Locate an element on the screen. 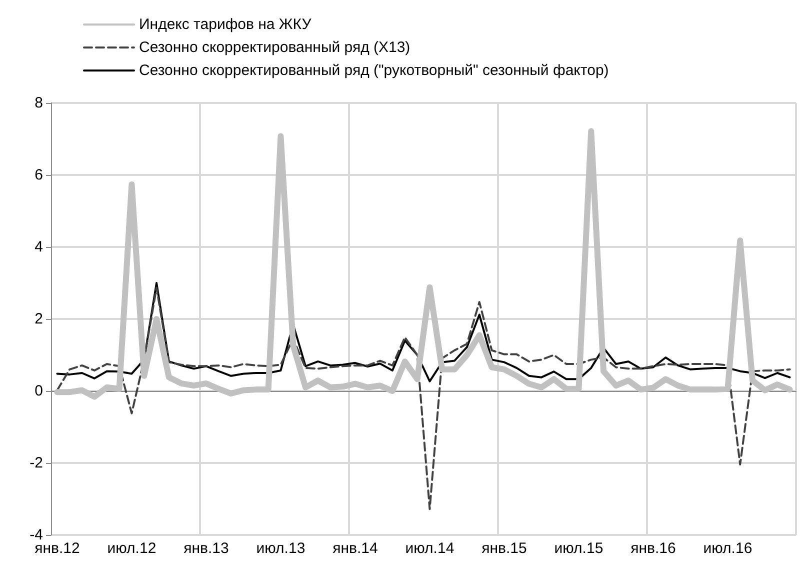 The width and height of the screenshot is (808, 577). legend-label: Индекс тарифов на ЖКУ is located at coordinates (225, 24).